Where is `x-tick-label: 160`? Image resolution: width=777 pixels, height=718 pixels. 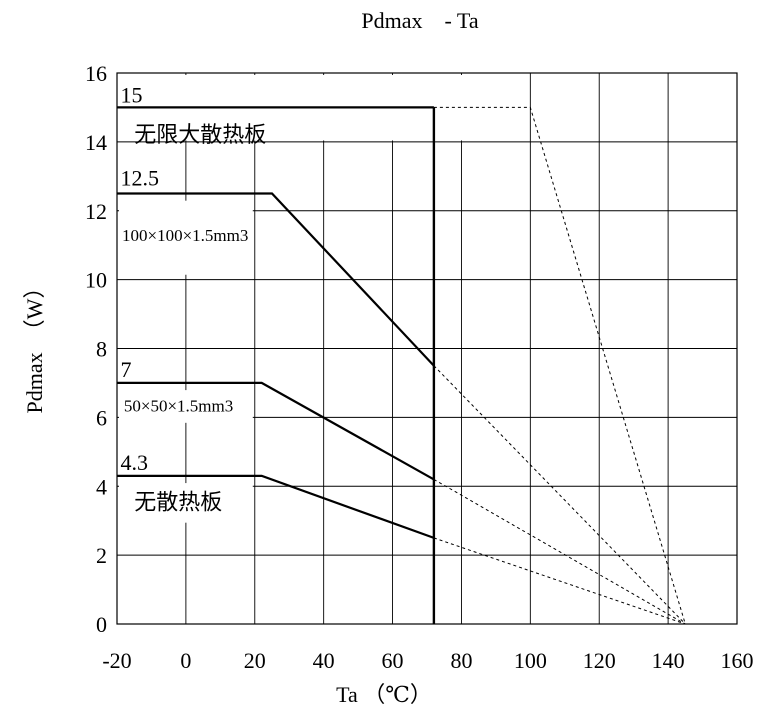 x-tick-label: 160 is located at coordinates (737, 660).